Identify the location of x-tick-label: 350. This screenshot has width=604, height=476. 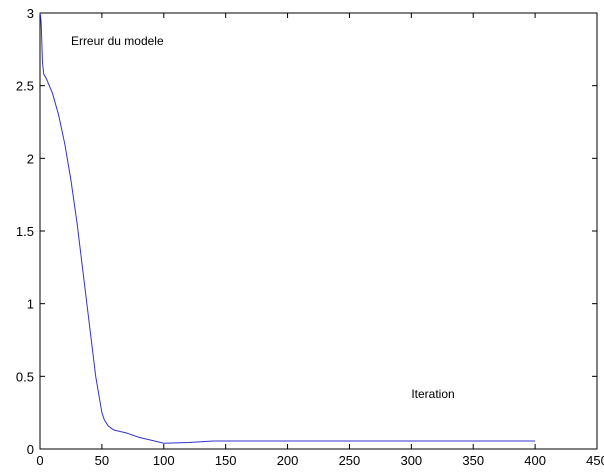
(473, 460).